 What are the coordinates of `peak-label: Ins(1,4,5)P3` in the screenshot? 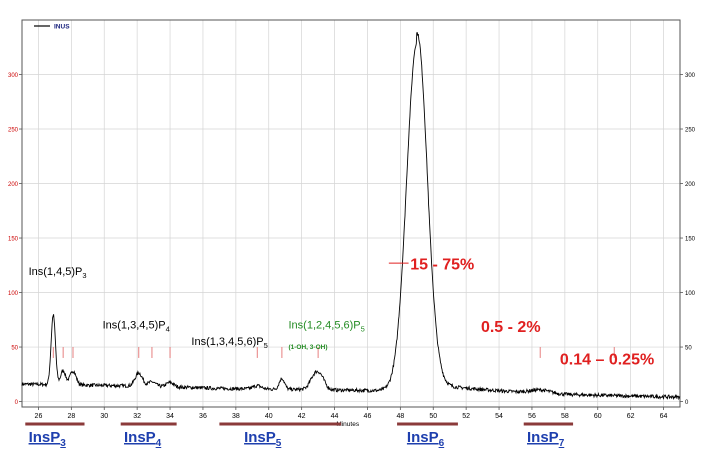 It's located at (58, 273).